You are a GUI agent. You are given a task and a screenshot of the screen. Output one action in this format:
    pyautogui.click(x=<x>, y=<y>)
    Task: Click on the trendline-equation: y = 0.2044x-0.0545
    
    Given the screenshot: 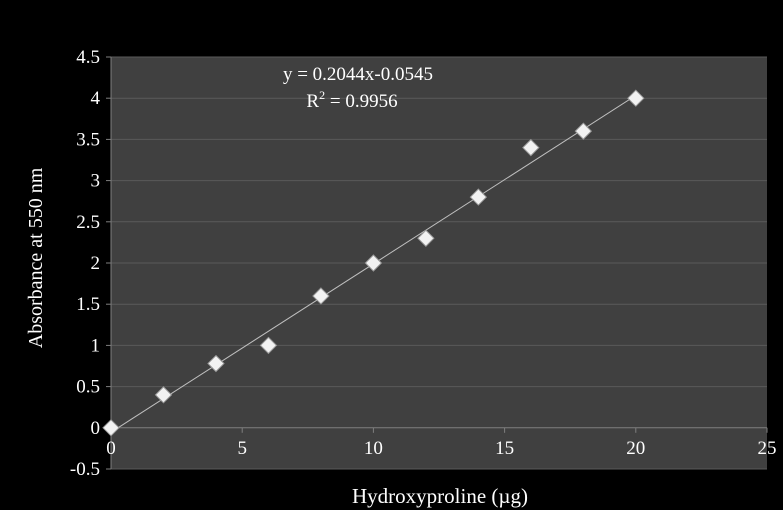 What is the action you would take?
    pyautogui.click(x=358, y=74)
    